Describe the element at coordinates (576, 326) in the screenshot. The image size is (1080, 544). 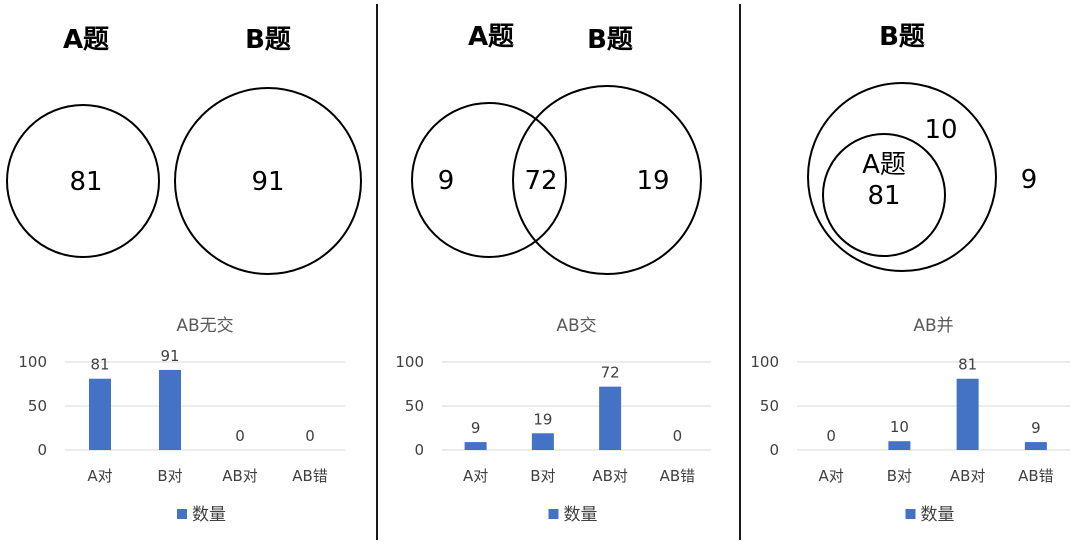
I see `chart-title: AB交` at that location.